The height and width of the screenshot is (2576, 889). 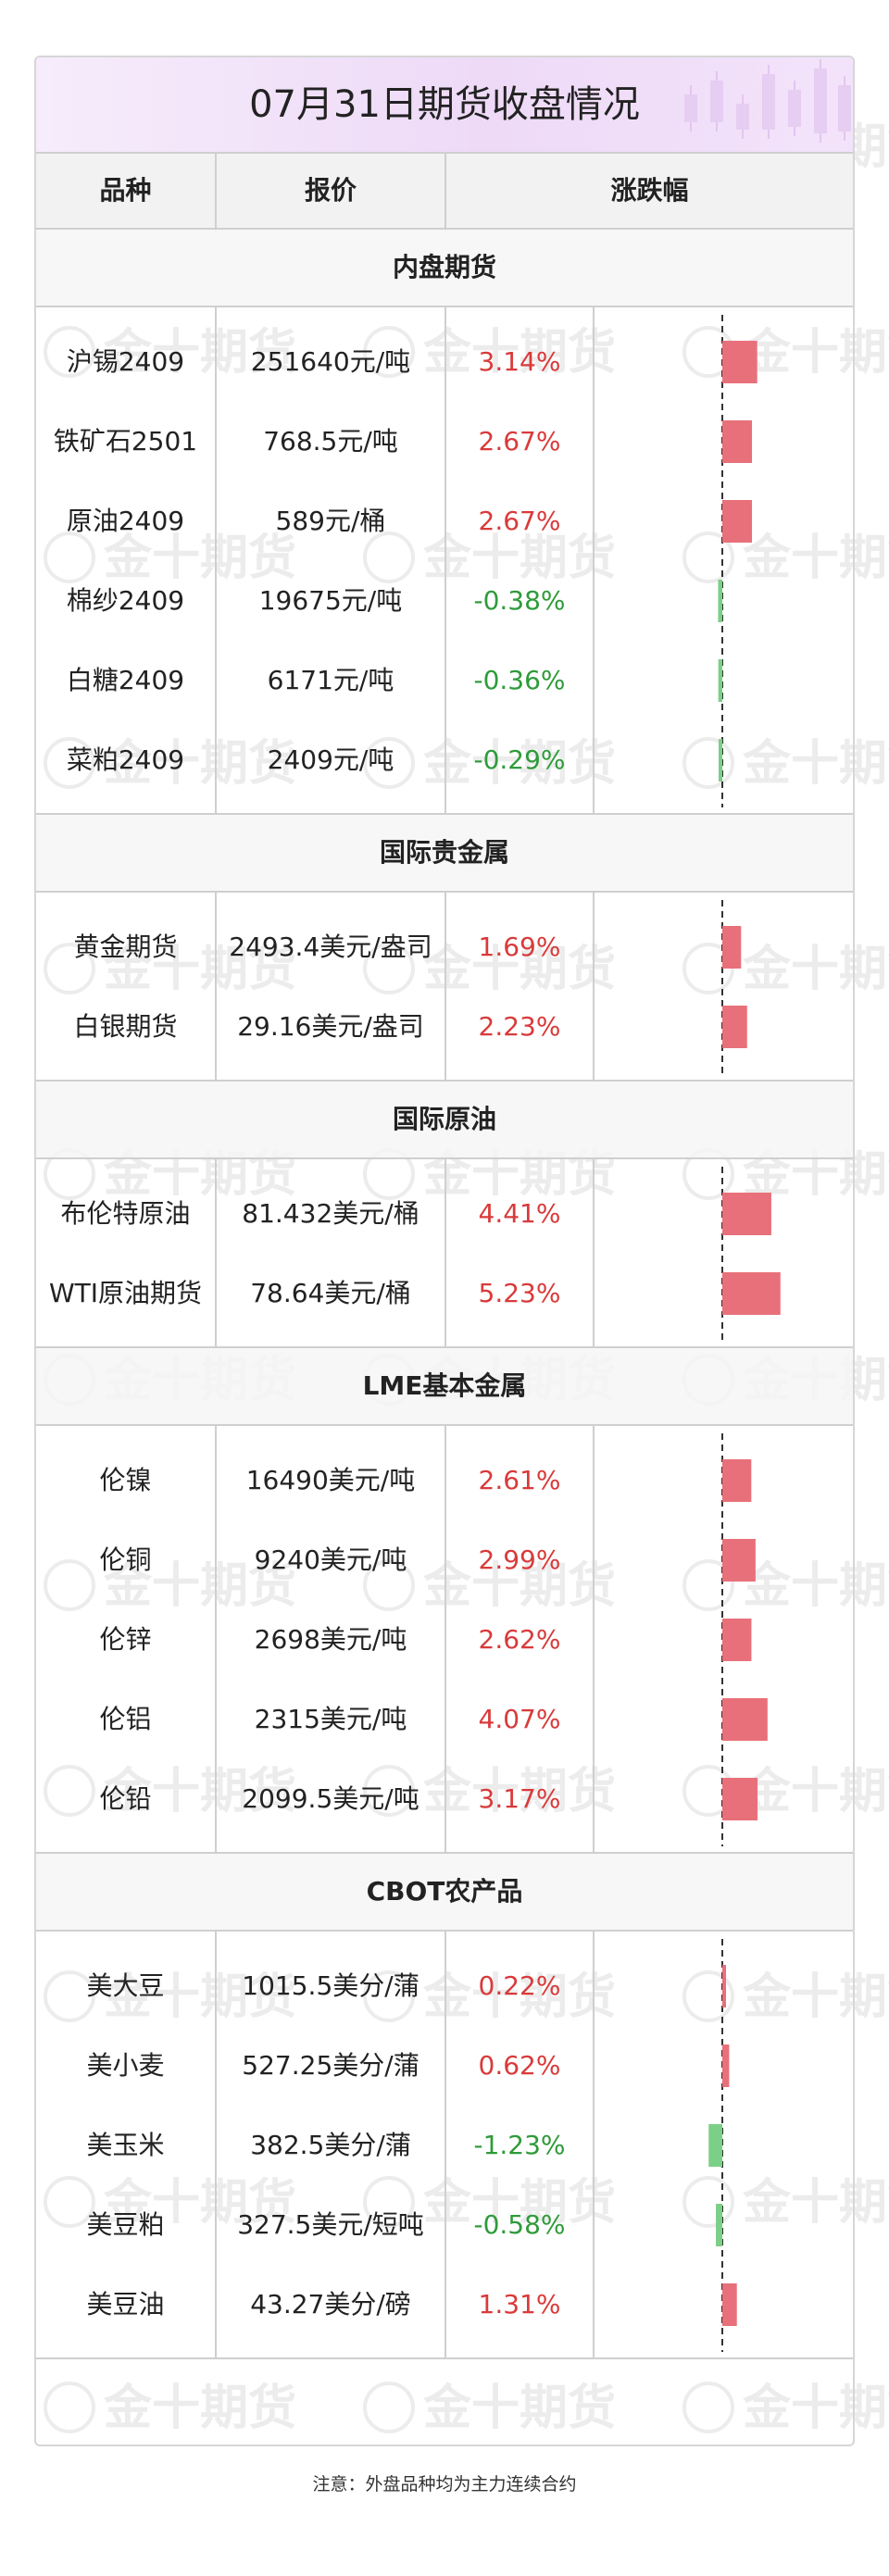 I want to click on commodity-price: 589元/桶, so click(x=330, y=521).